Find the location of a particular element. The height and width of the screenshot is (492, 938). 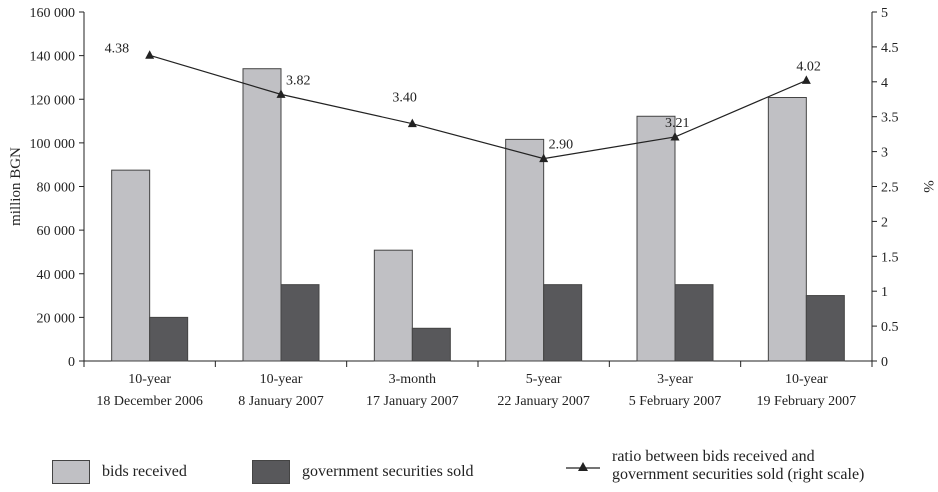

y-axis-title-right: % is located at coordinates (928, 186).